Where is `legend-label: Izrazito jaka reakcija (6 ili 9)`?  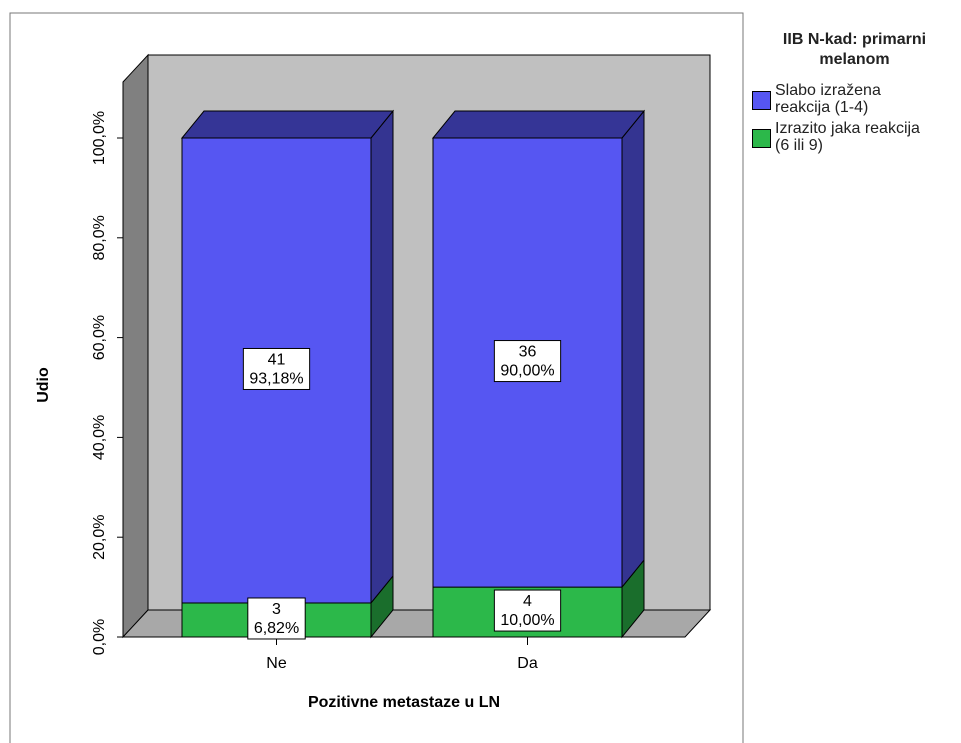 legend-label: Izrazito jaka reakcija (6 ili 9) is located at coordinates (847, 137).